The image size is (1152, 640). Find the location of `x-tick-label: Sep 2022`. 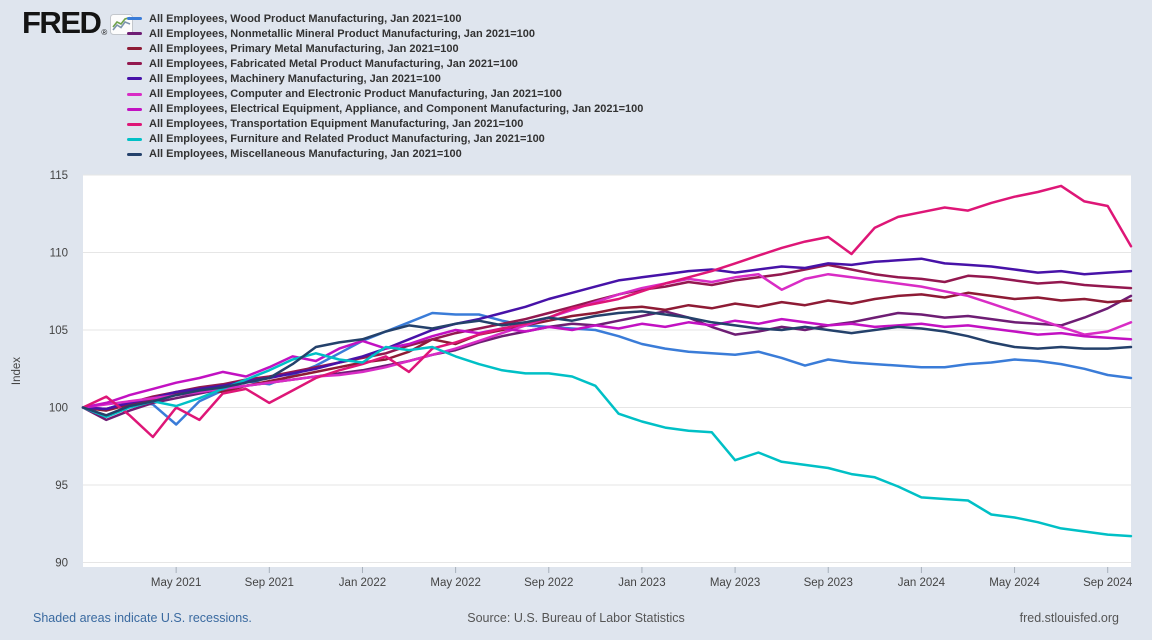

x-tick-label: Sep 2022 is located at coordinates (548, 583).